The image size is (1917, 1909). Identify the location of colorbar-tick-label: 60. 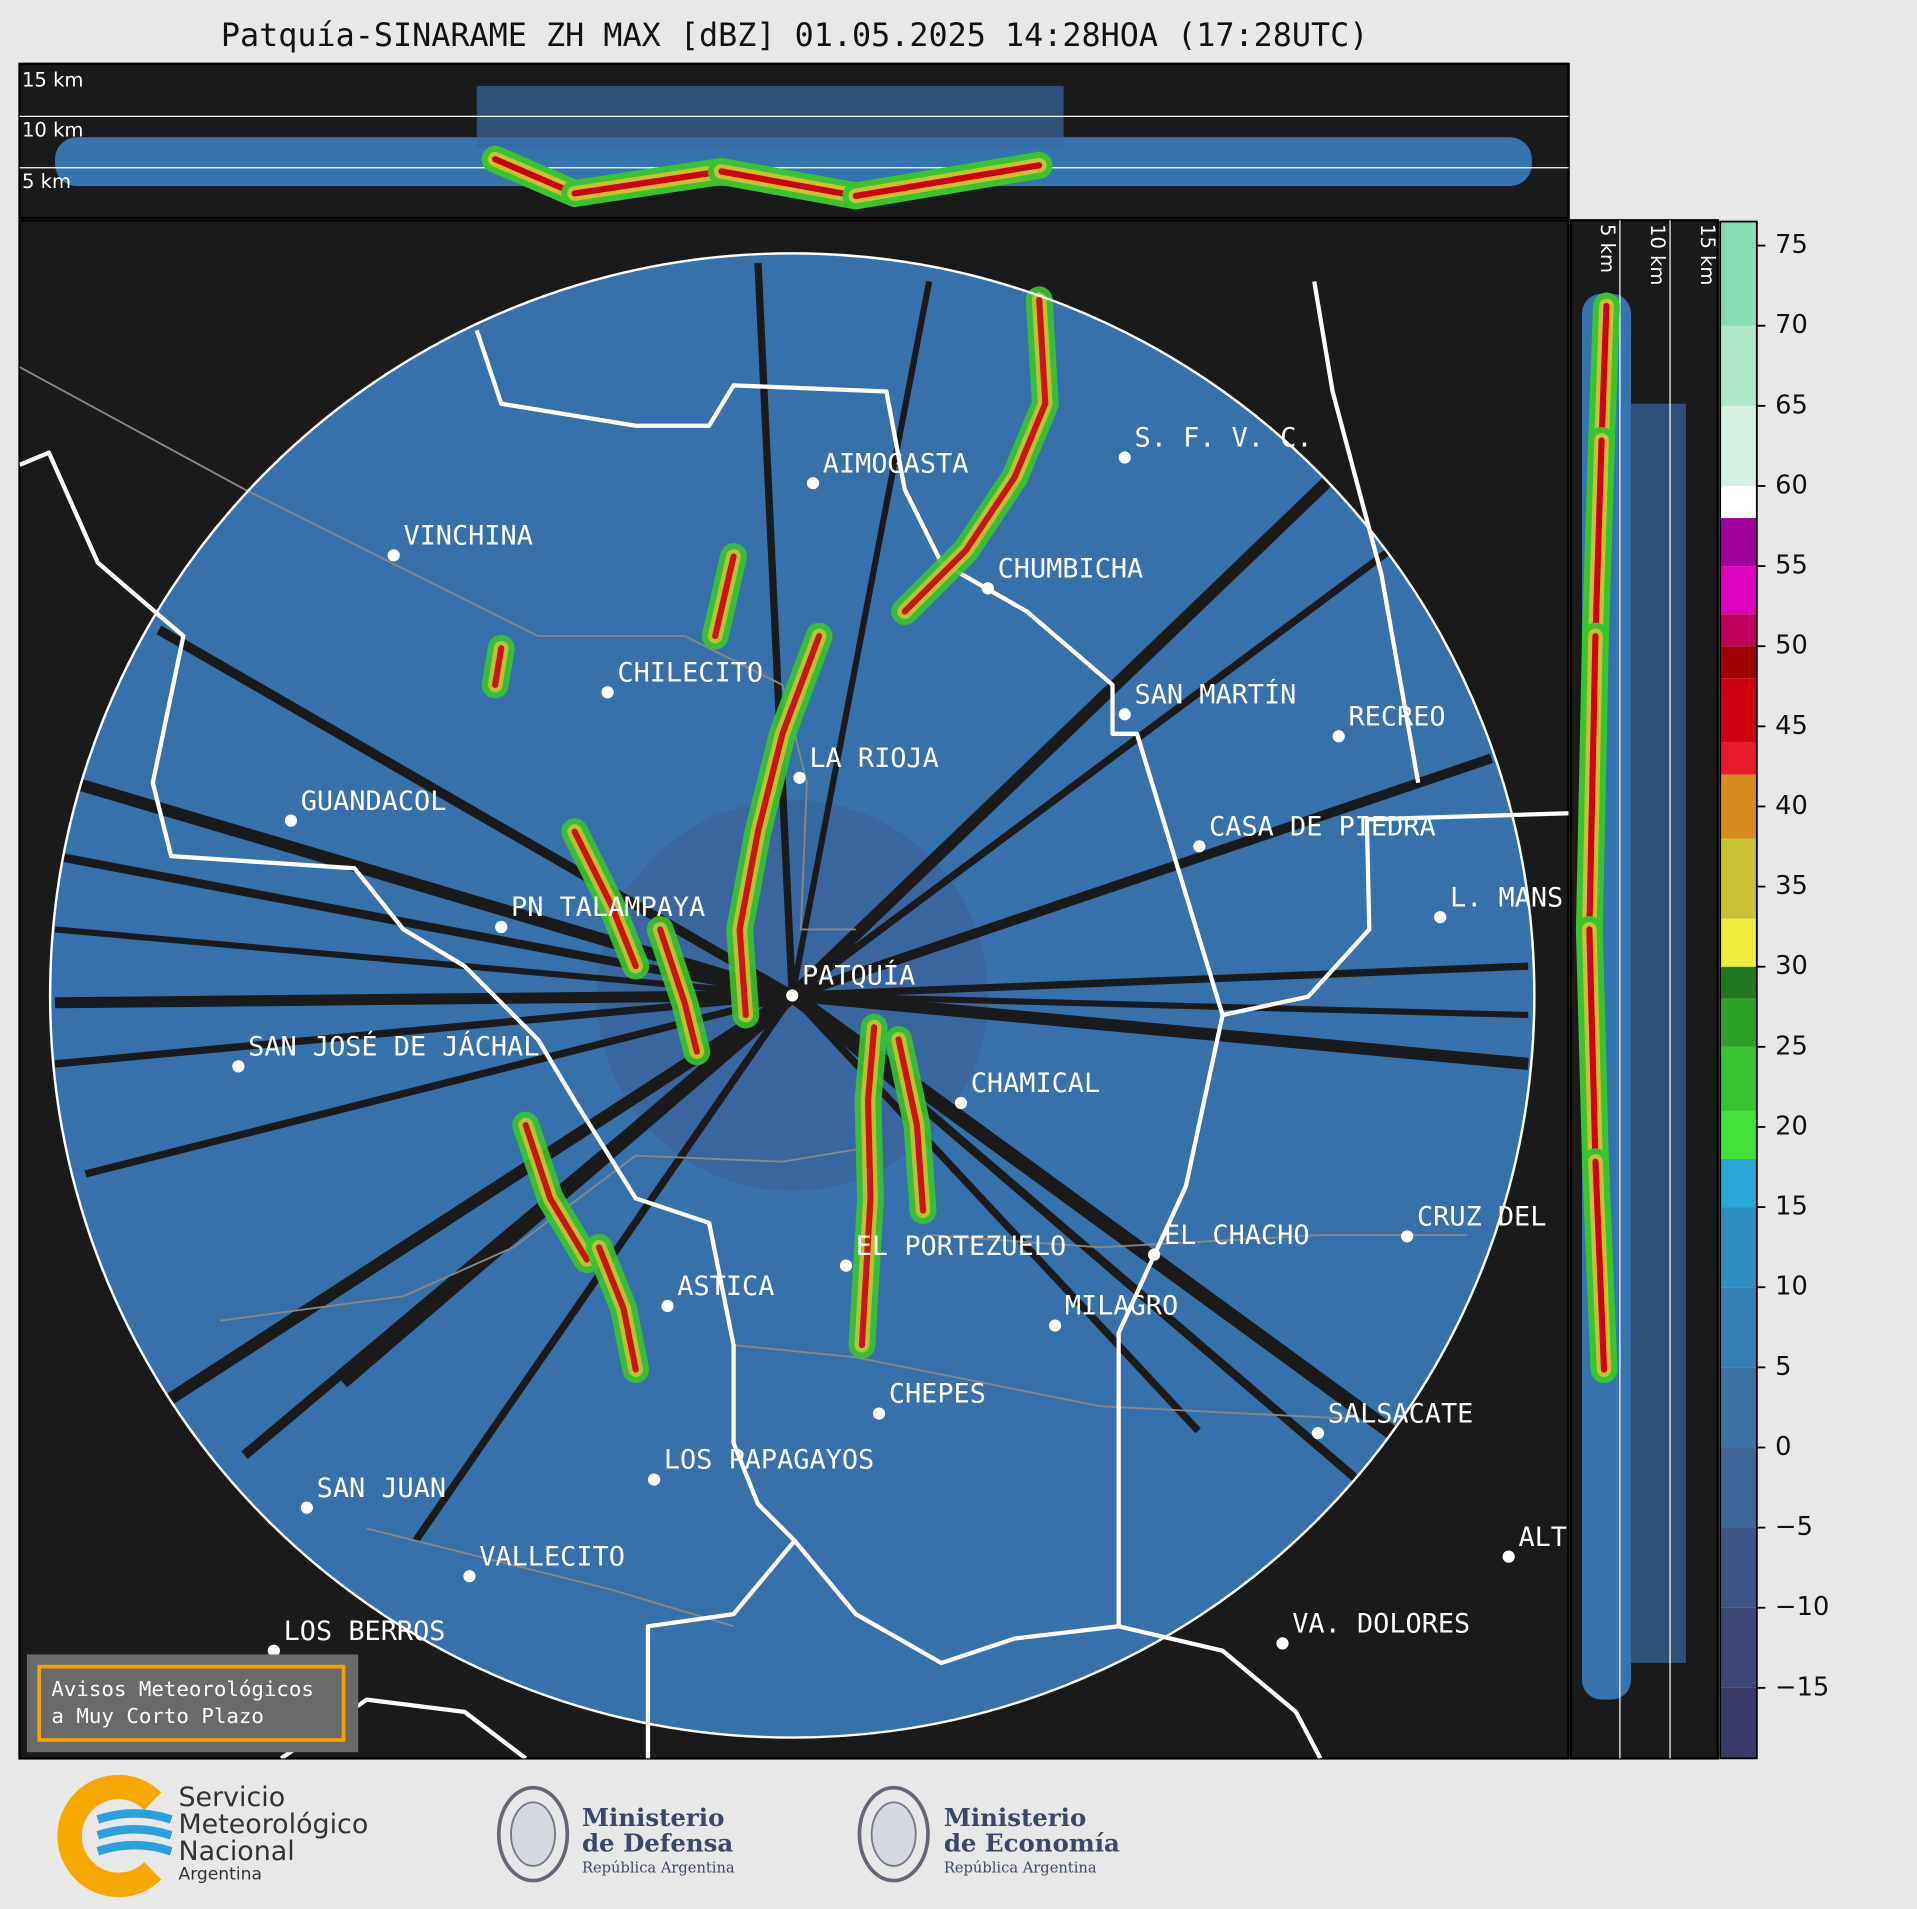
(1791, 485).